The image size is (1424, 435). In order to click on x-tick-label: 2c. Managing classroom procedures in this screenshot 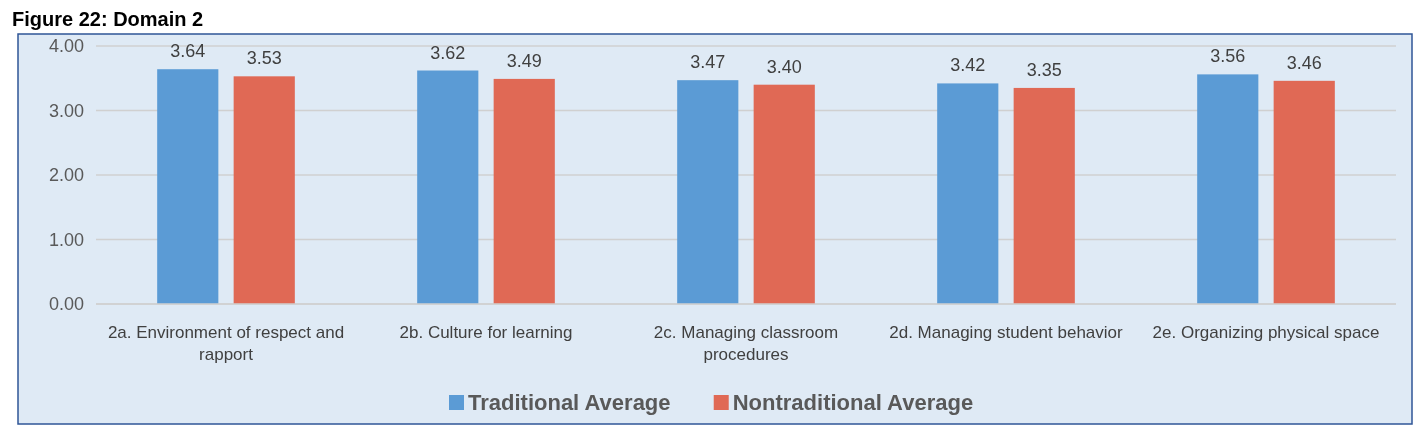, I will do `click(746, 343)`.